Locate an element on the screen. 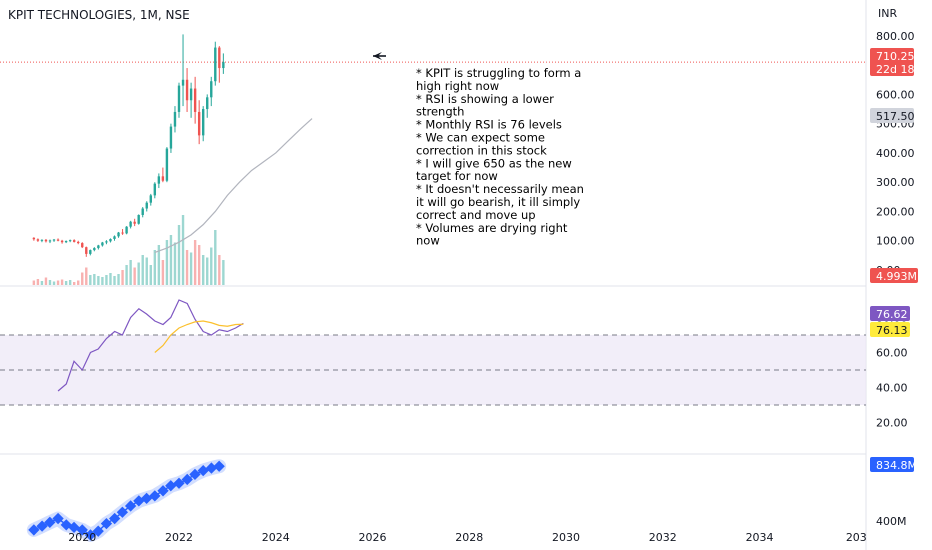 Image resolution: width=932 pixels, height=550 pixels. rsi-ma-value-text: 76.13 is located at coordinates (892, 330).